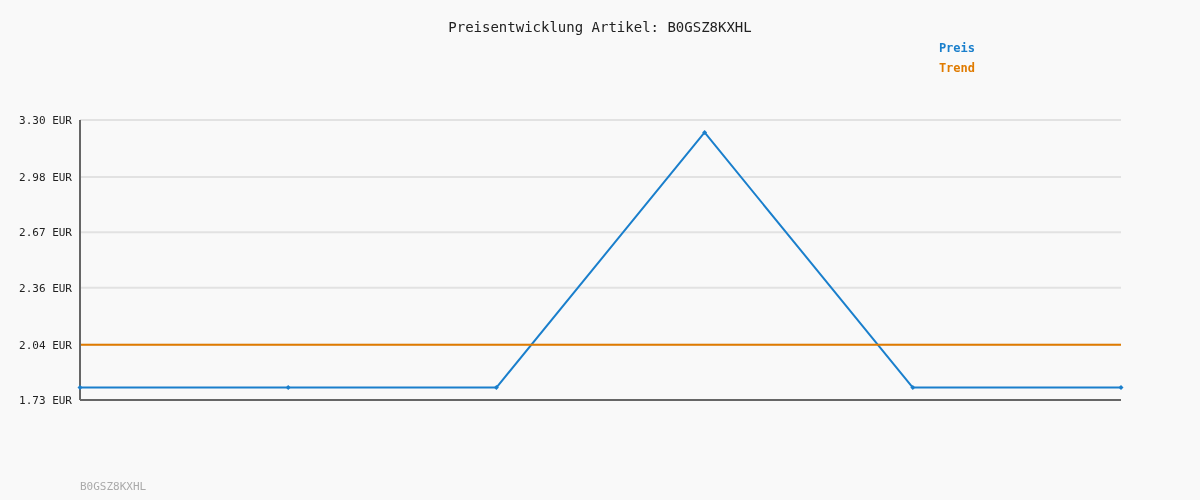 The height and width of the screenshot is (500, 1200). What do you see at coordinates (46, 288) in the screenshot?
I see `y-tick-label: 2.36 EUR` at bounding box center [46, 288].